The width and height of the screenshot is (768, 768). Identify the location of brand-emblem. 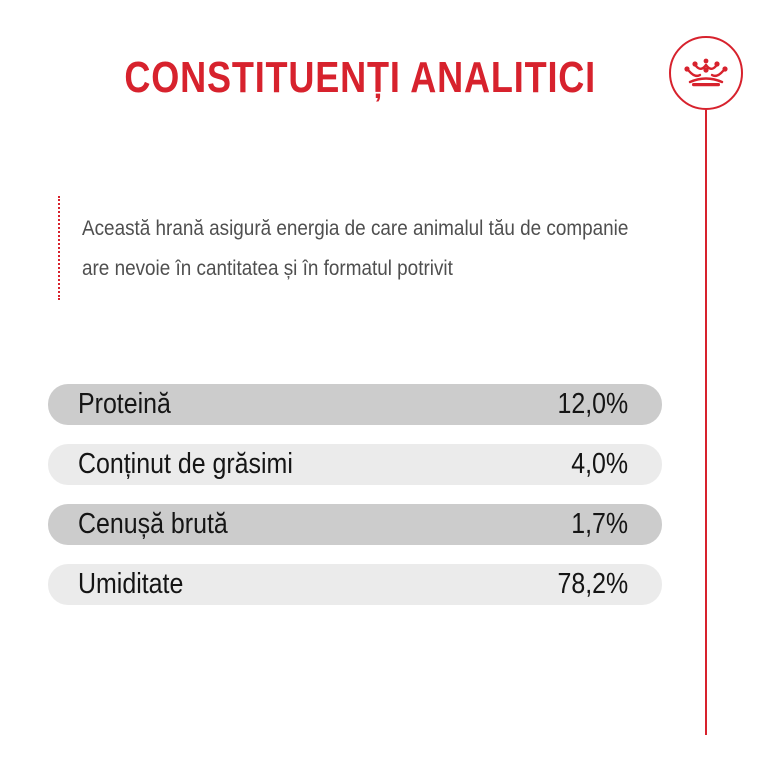
(706, 73).